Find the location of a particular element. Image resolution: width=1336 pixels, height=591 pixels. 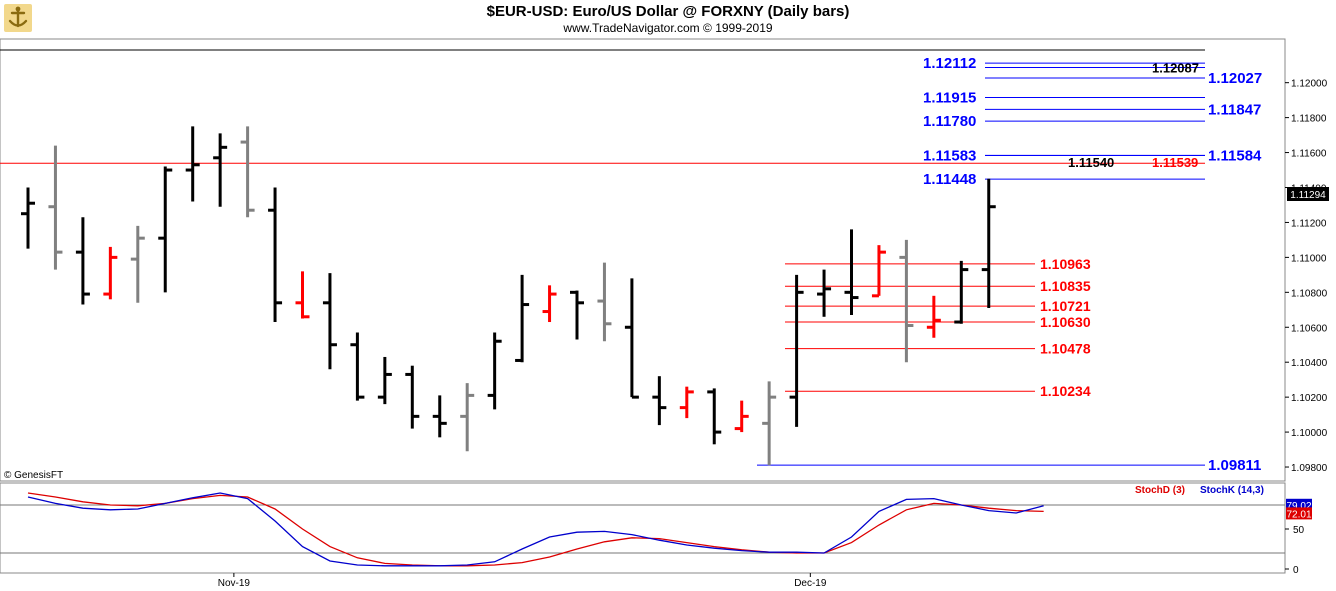

stoch-k-line is located at coordinates (535, 529).